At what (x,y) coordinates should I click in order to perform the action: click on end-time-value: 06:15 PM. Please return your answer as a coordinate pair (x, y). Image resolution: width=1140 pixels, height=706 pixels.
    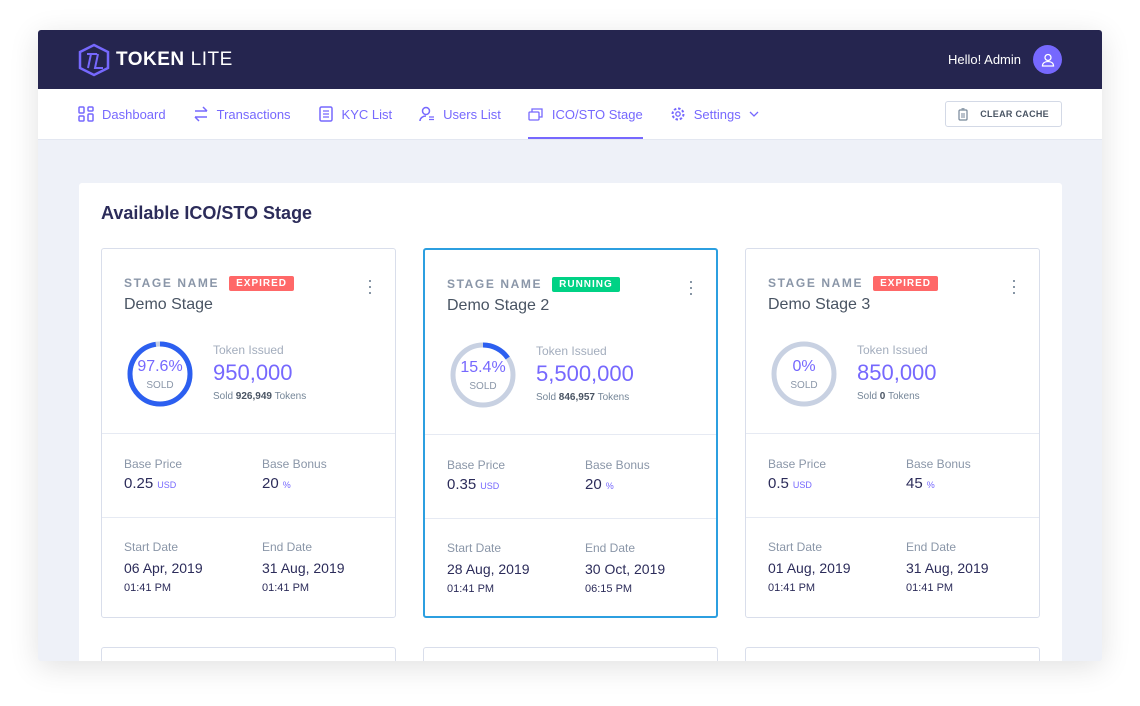
    Looking at the image, I should click on (609, 589).